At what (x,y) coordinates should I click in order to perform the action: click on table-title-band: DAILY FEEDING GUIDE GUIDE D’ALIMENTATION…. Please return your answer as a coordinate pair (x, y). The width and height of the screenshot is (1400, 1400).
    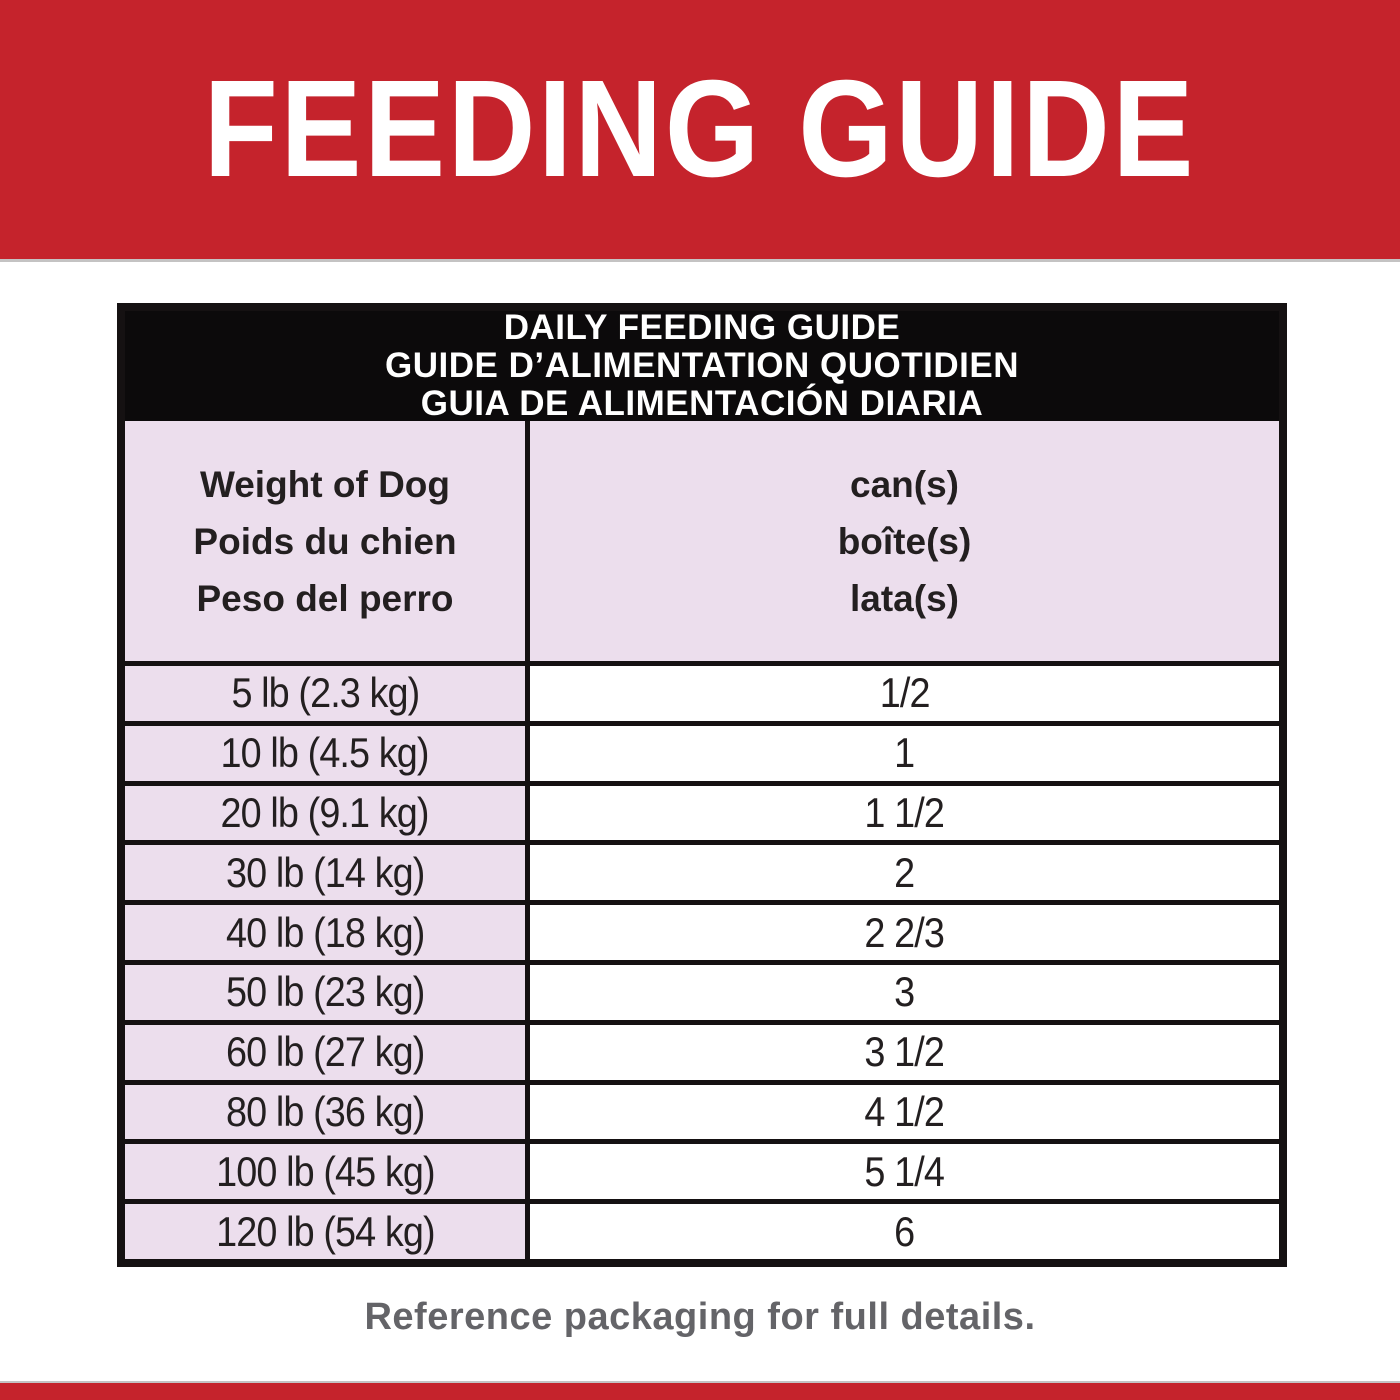
    Looking at the image, I should click on (702, 365).